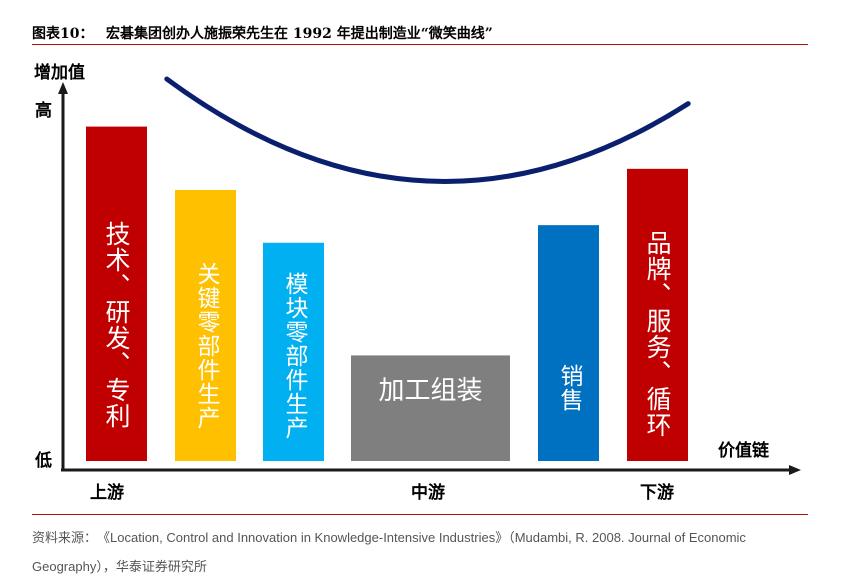 This screenshot has width=841, height=582. I want to click on bar-label-1: 技术、研发、专利, so click(116, 324).